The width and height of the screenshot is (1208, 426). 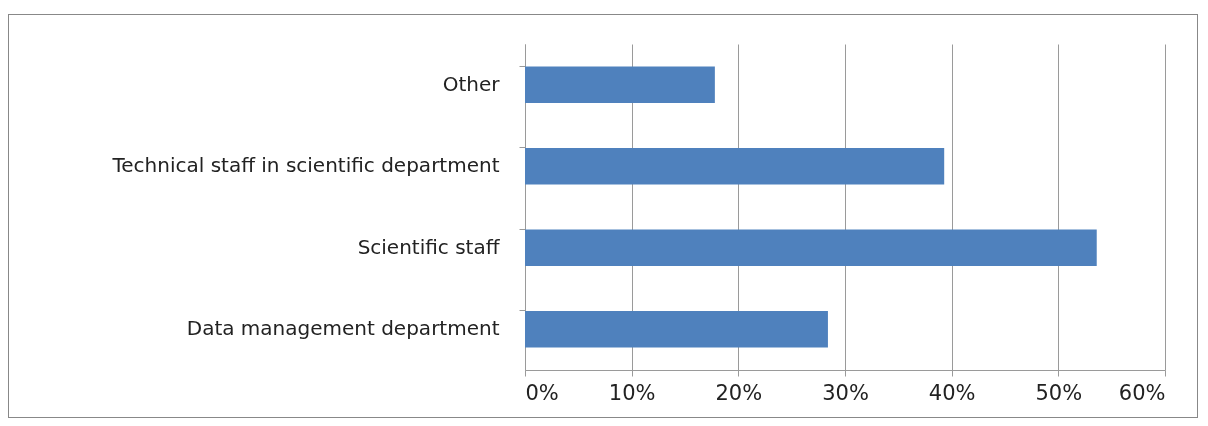 I want to click on x-tick-label: 50%, so click(x=1059, y=392).